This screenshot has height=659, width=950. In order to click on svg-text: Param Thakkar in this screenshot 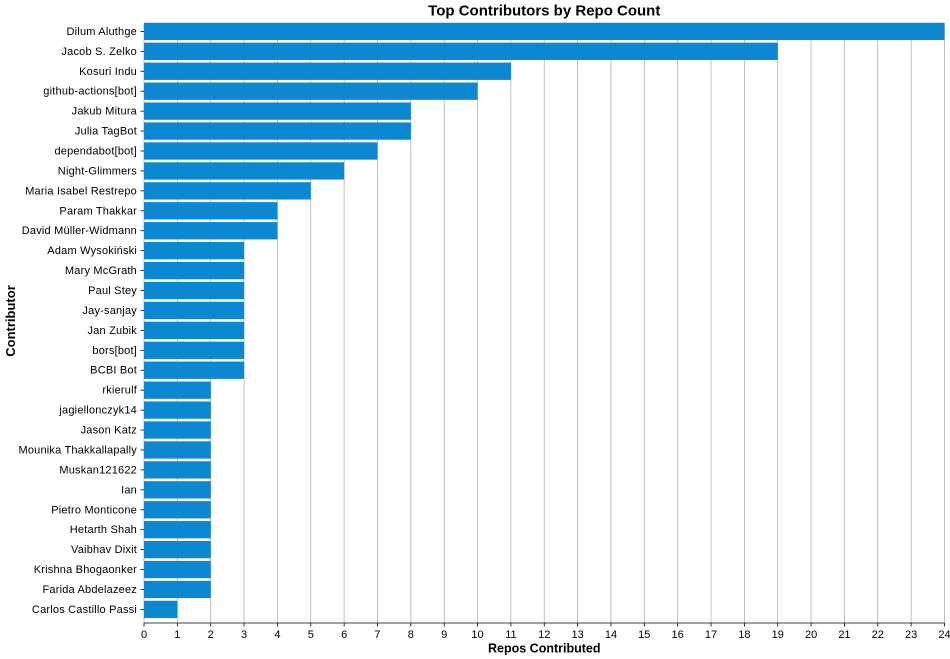, I will do `click(98, 211)`.